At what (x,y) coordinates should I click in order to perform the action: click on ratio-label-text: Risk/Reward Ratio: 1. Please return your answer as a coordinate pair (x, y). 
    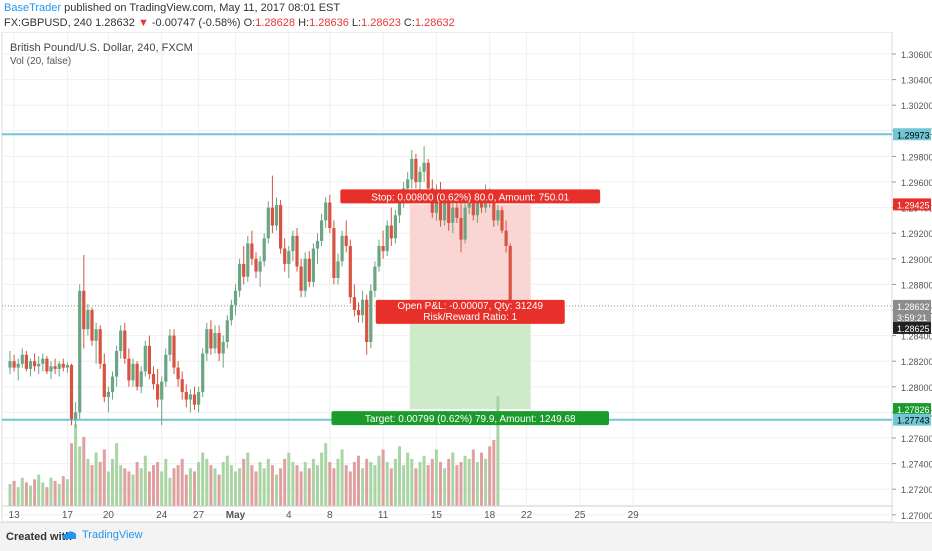
    Looking at the image, I should click on (470, 317).